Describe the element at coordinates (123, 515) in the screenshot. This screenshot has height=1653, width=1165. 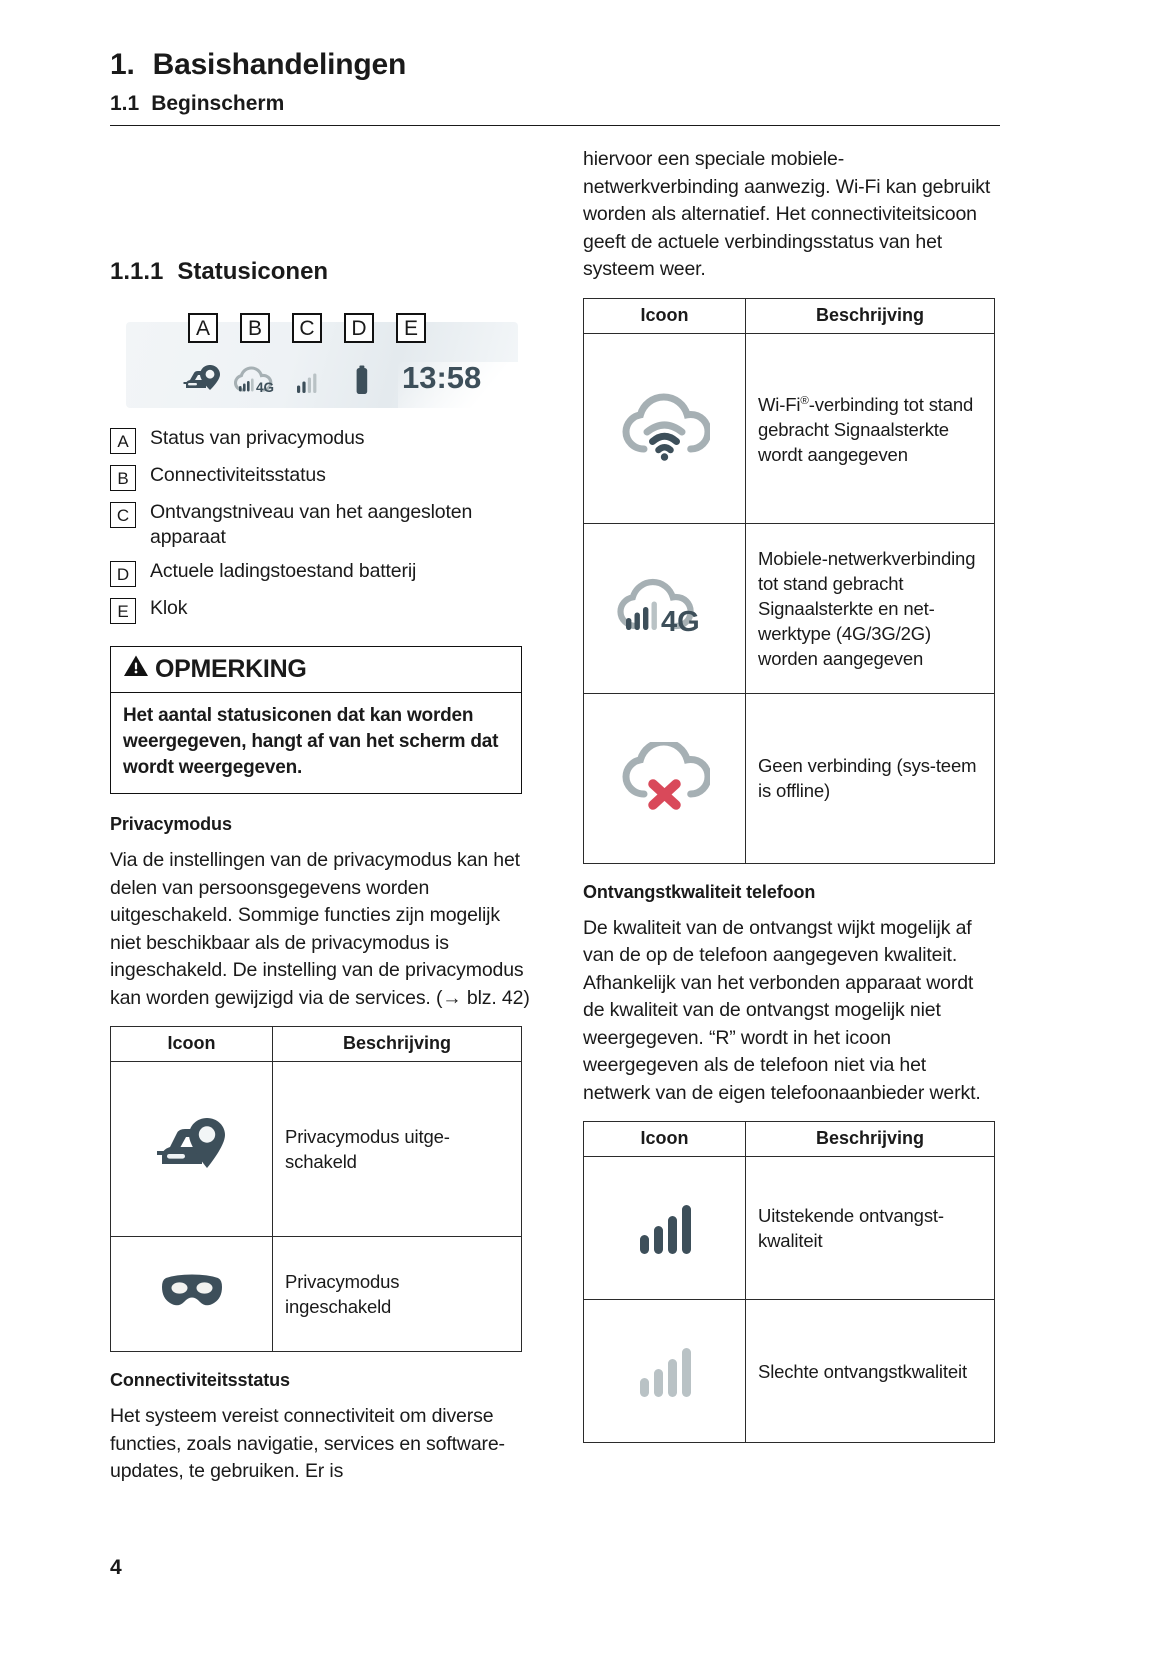
I see `legend-key-c: C` at that location.